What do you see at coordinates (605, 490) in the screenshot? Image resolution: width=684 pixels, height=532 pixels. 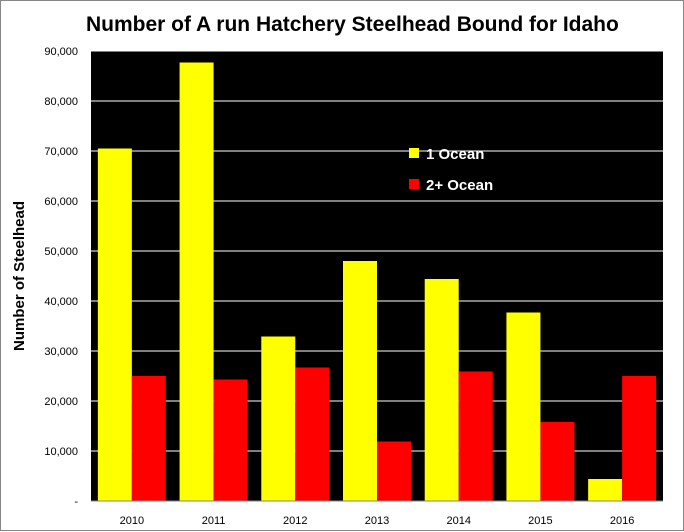 I see `bar-1-ocean-2016` at bounding box center [605, 490].